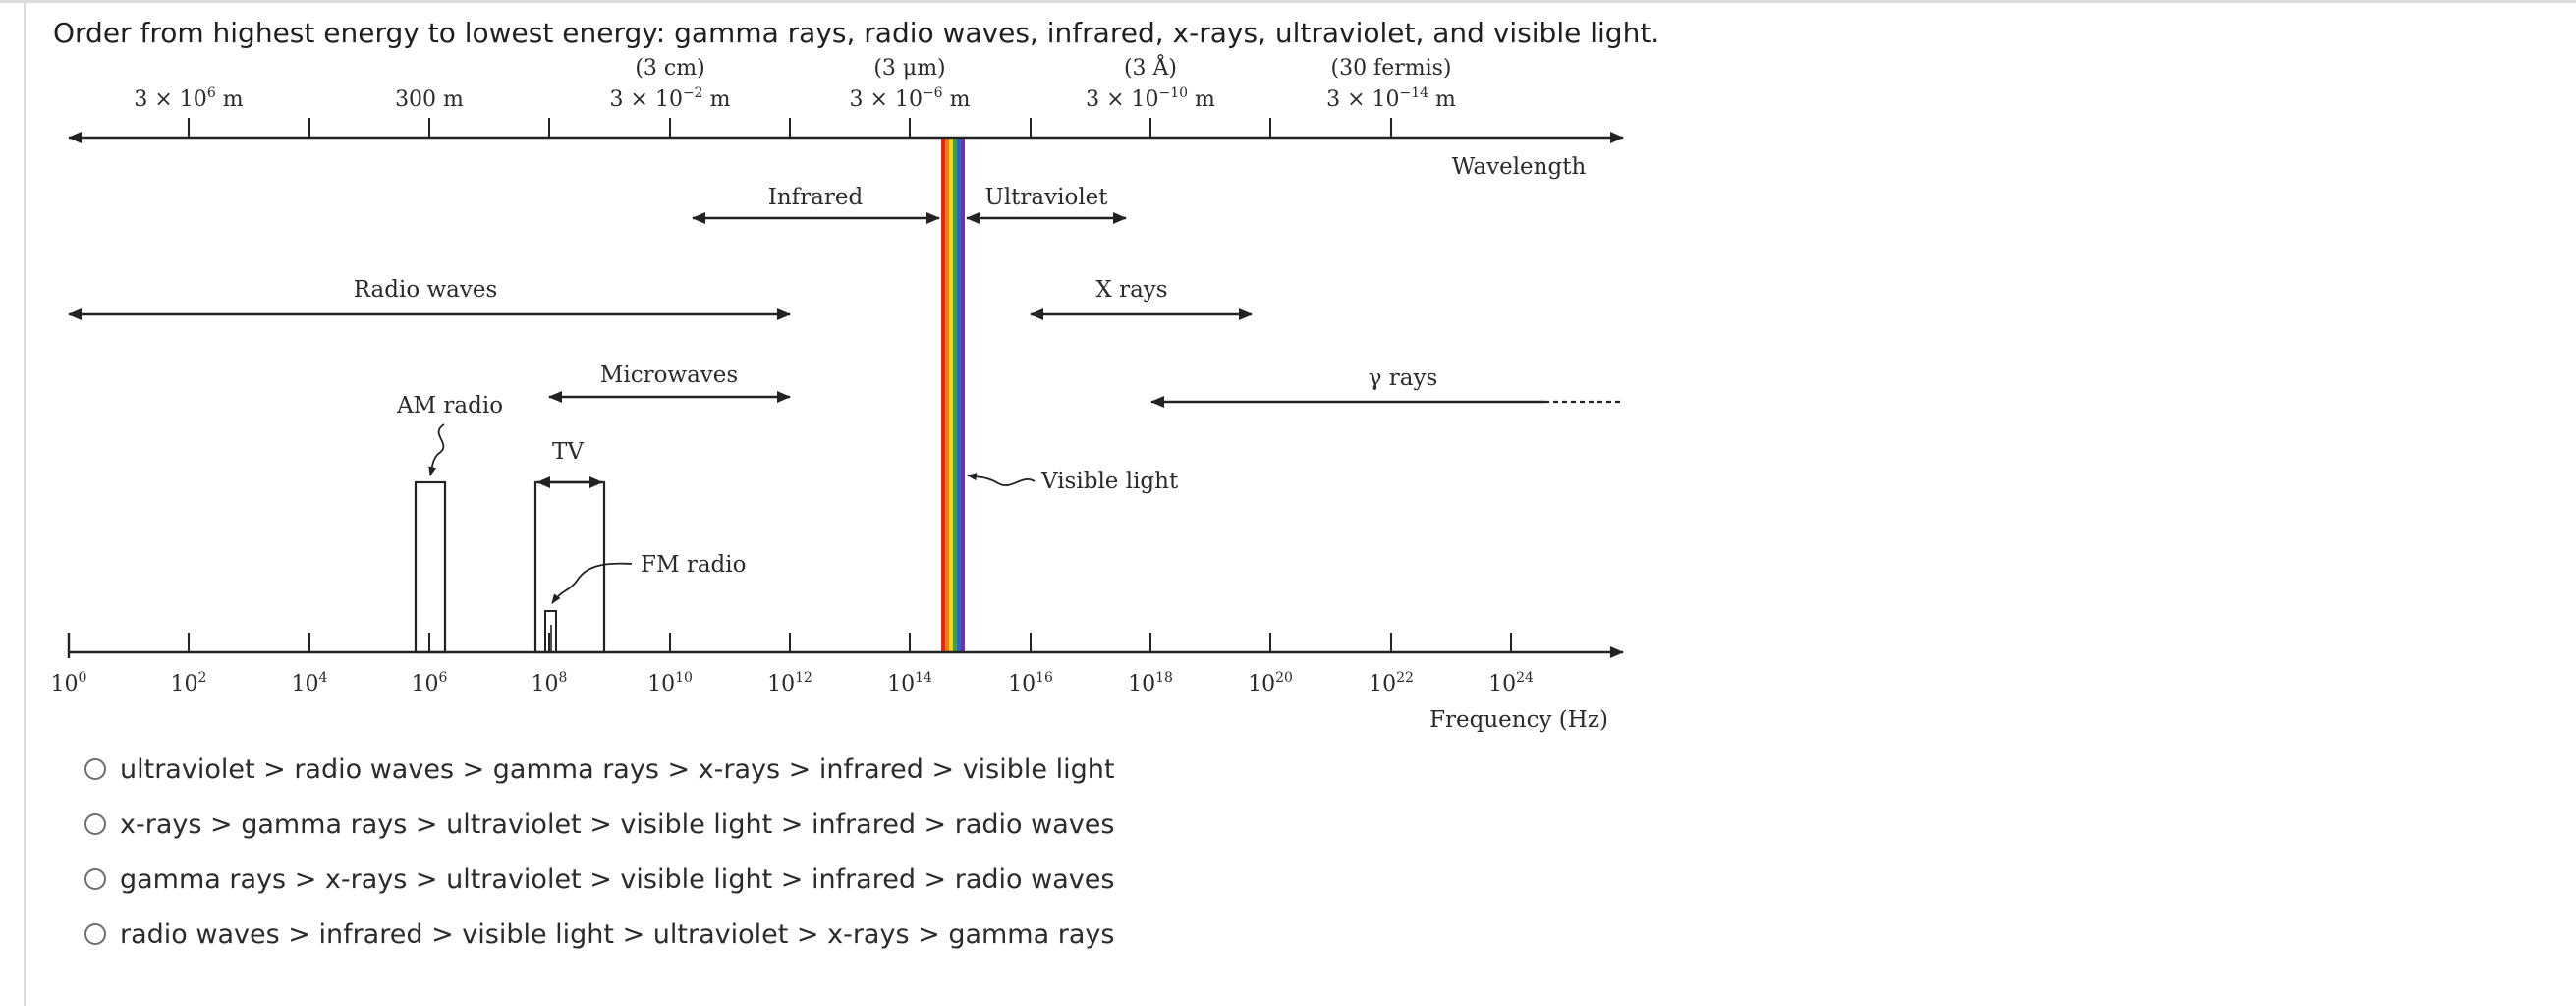  What do you see at coordinates (310, 683) in the screenshot?
I see `frequency-tick-label: 104` at bounding box center [310, 683].